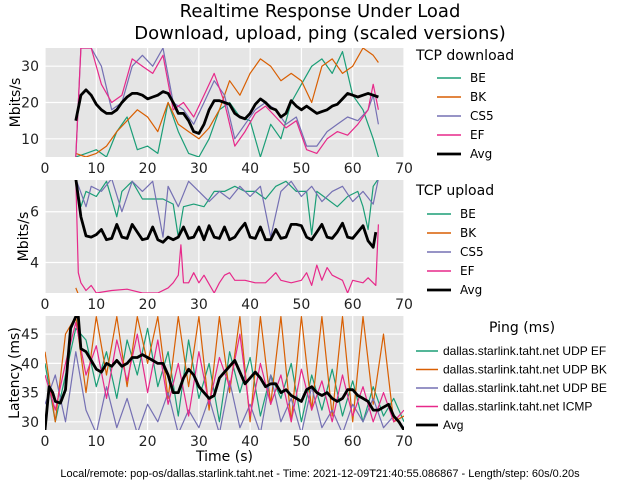  Describe the element at coordinates (15, 373) in the screenshot. I see `y-axis-label: Latency (ms)` at that location.